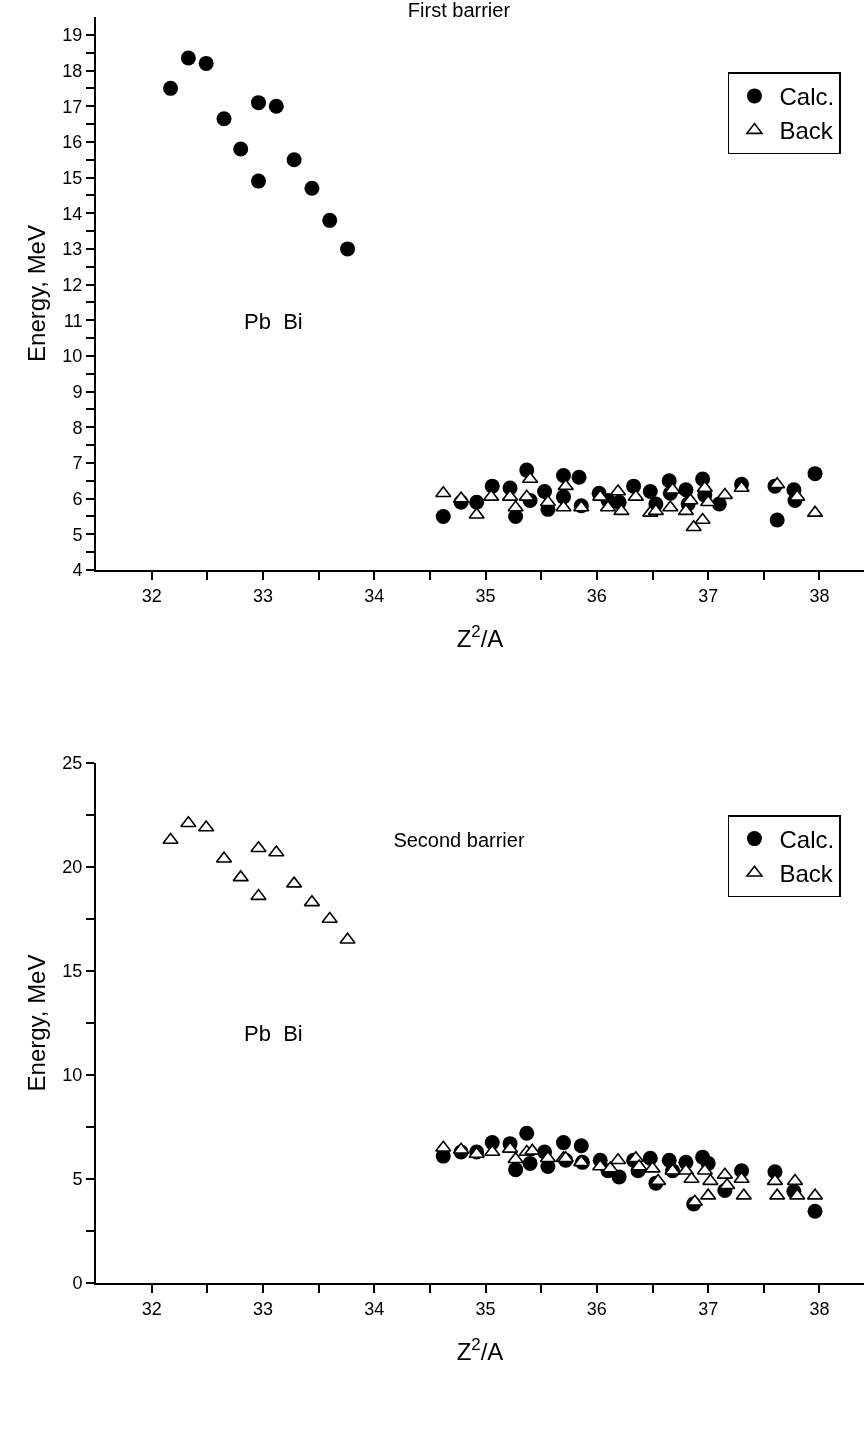 The height and width of the screenshot is (1439, 866). I want to click on y-tick-label: 19, so click(72, 35).